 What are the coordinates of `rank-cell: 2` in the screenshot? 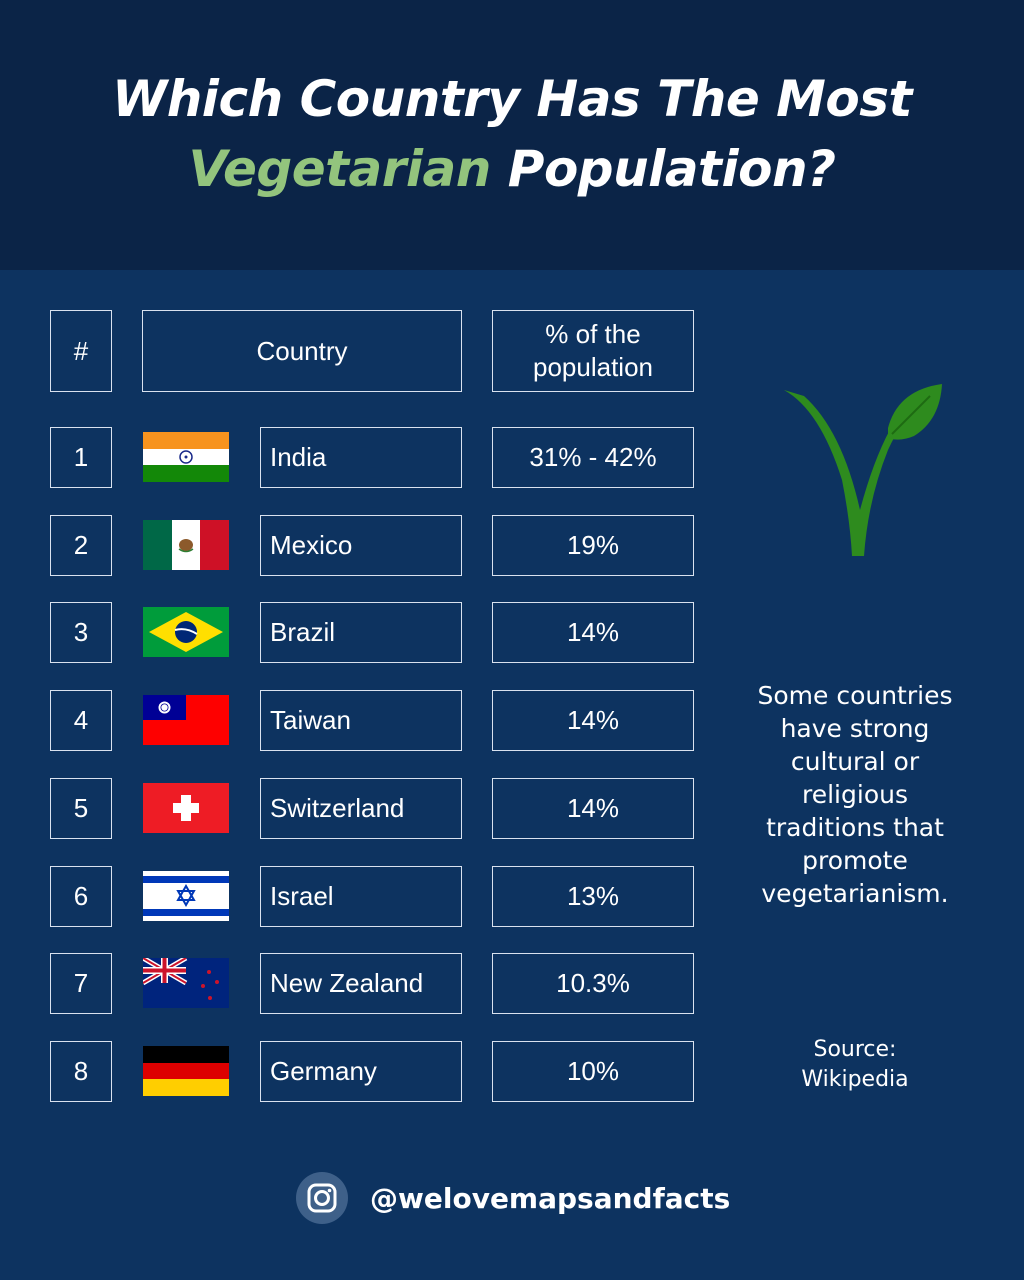 It's located at (81, 545).